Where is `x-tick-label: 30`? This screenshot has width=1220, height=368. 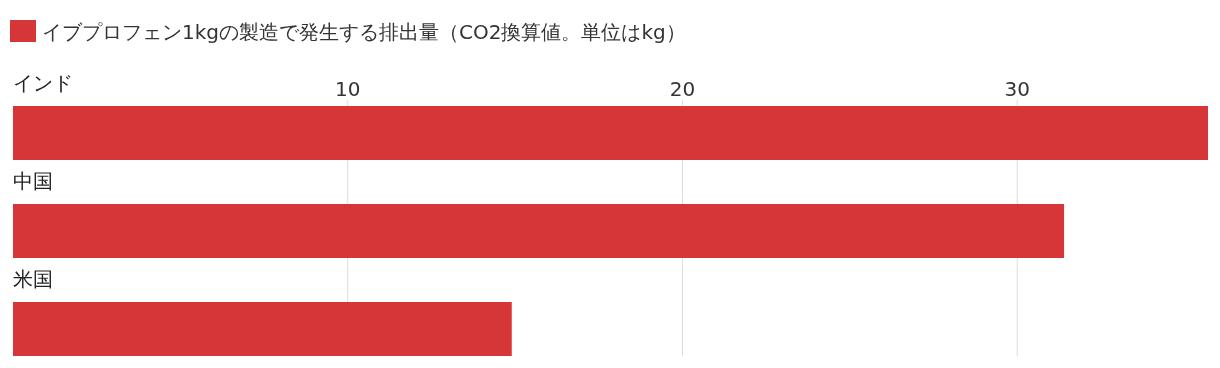 x-tick-label: 30 is located at coordinates (1017, 89).